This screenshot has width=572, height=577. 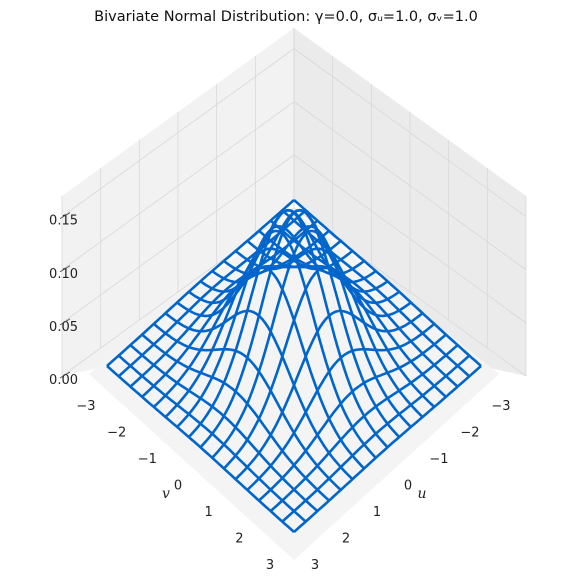 What do you see at coordinates (500, 406) in the screenshot?
I see `u-tick-label: −3` at bounding box center [500, 406].